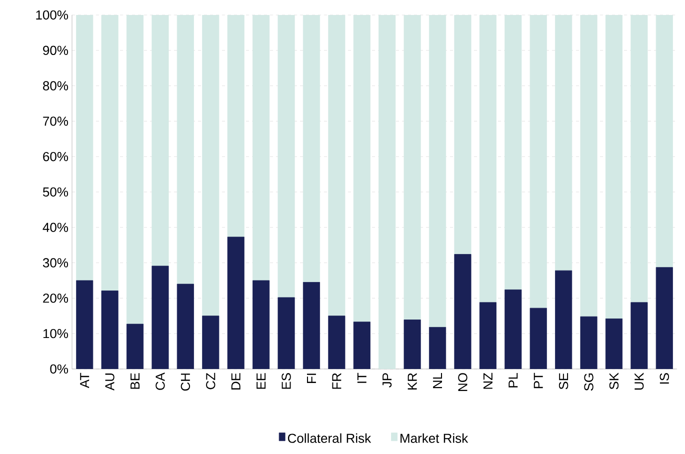 Image resolution: width=685 pixels, height=454 pixels. Describe the element at coordinates (160, 381) in the screenshot. I see `x-tick-label: CA` at that location.